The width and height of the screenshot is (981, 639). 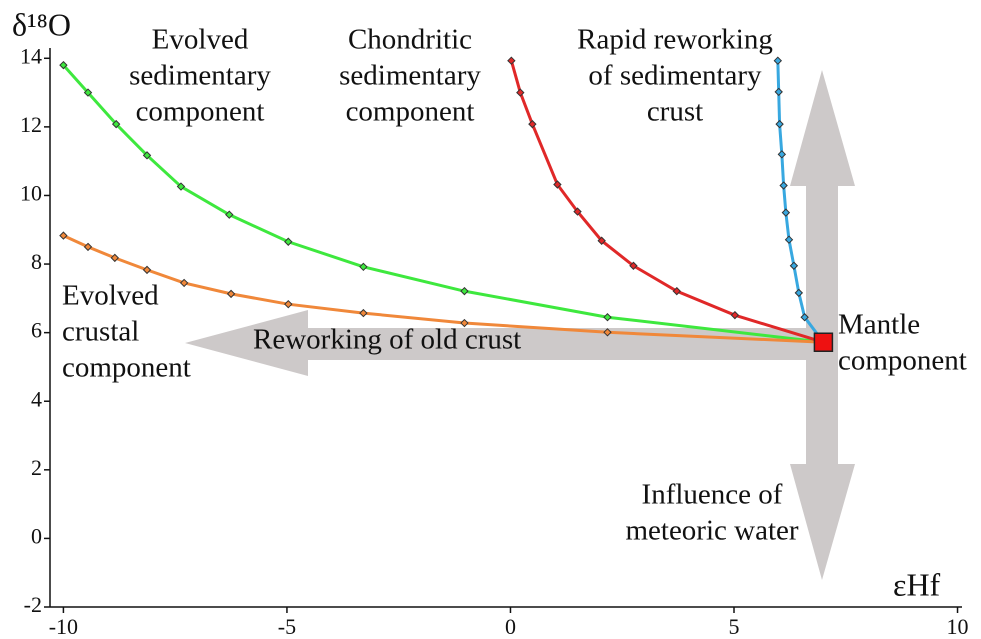 I want to click on horizontal-arrow, so click(x=503, y=343).